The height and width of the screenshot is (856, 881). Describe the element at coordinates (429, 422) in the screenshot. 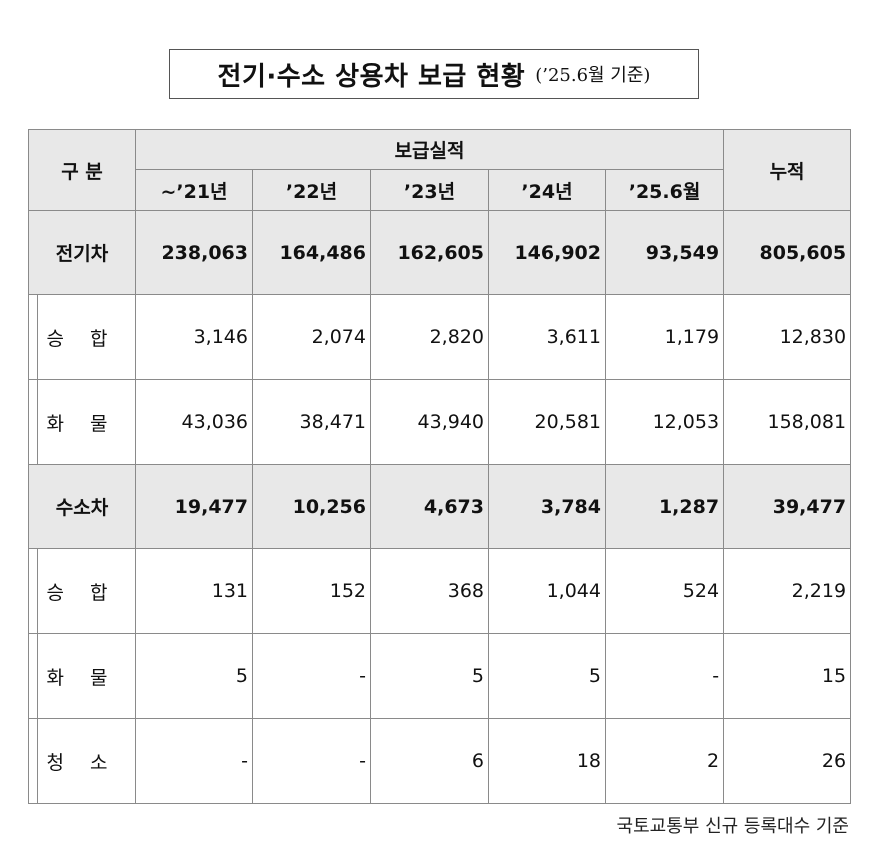

I see `table-cell: 43,940` at that location.